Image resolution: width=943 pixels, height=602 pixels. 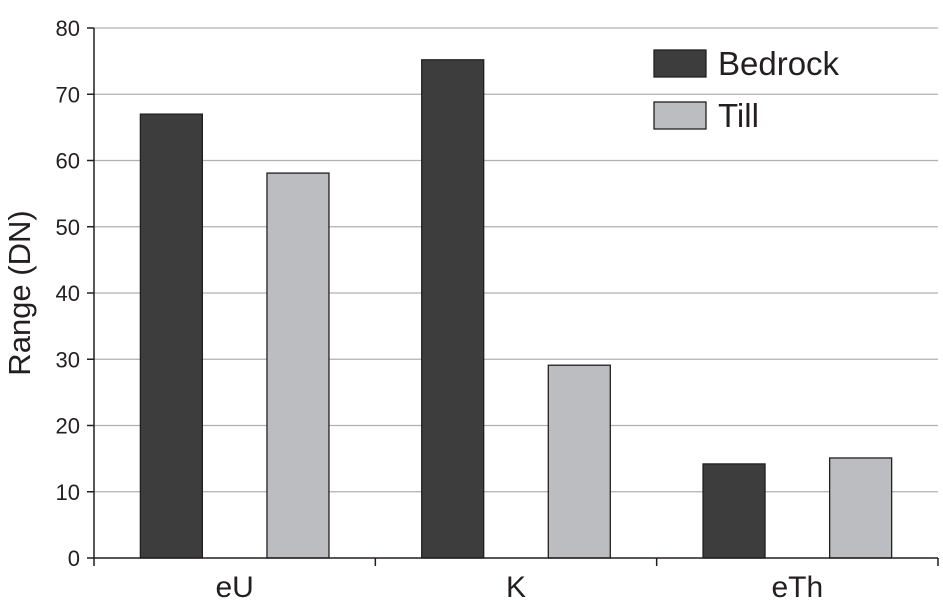 What do you see at coordinates (68, 28) in the screenshot?
I see `y-tick-label: 80` at bounding box center [68, 28].